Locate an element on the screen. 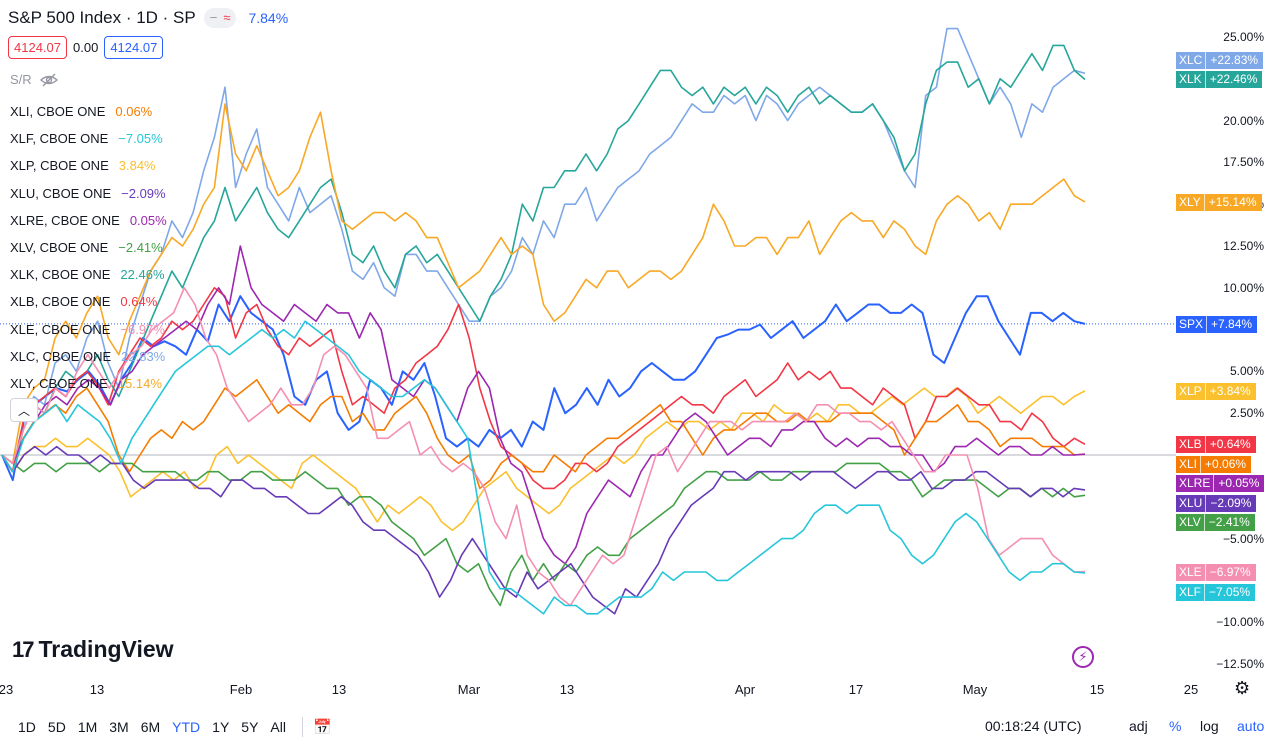  symbol-change: 7.84% is located at coordinates (268, 18).